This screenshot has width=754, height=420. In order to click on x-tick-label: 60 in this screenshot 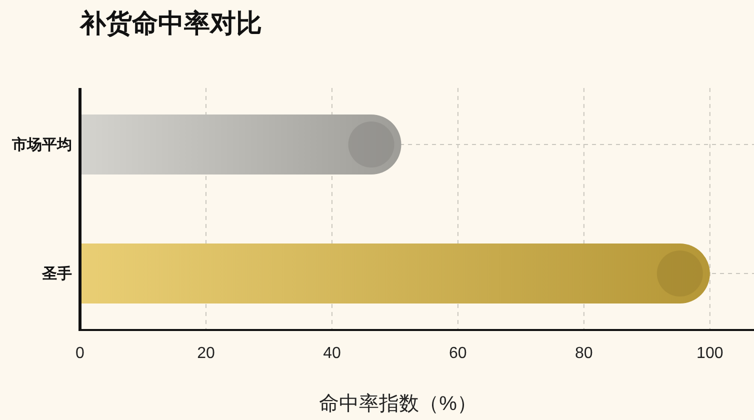, I will do `click(458, 353)`.